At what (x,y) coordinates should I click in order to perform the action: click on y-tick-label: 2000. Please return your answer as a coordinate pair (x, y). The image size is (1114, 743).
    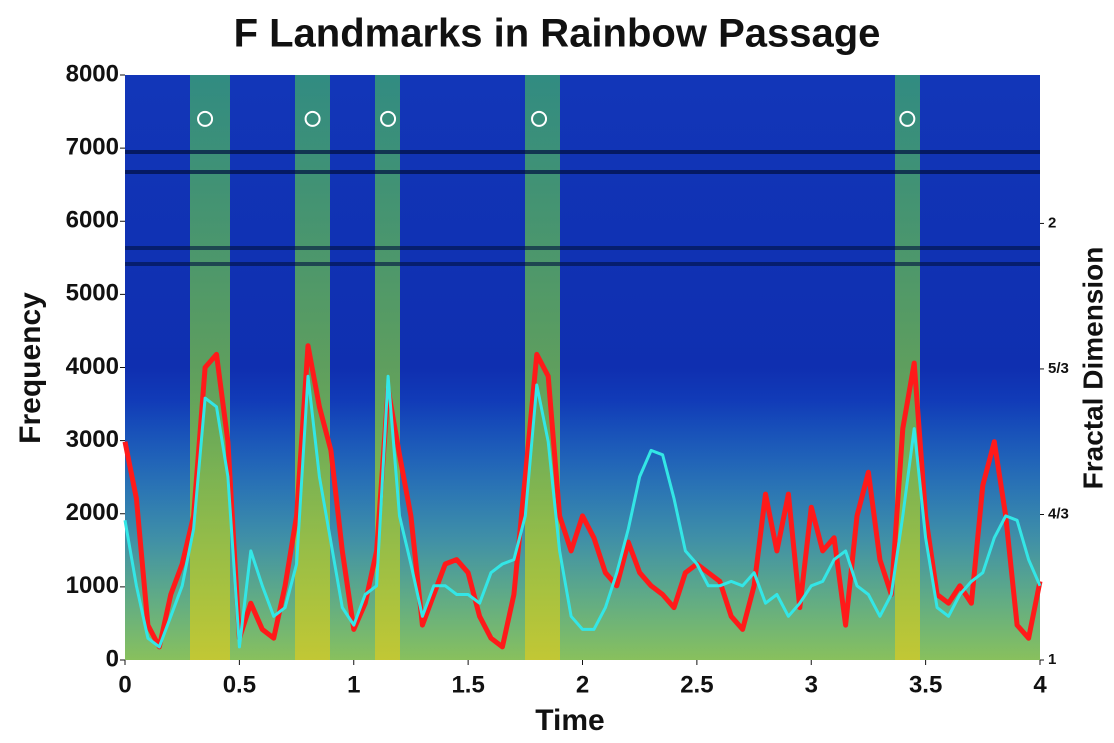
    Looking at the image, I should click on (92, 512).